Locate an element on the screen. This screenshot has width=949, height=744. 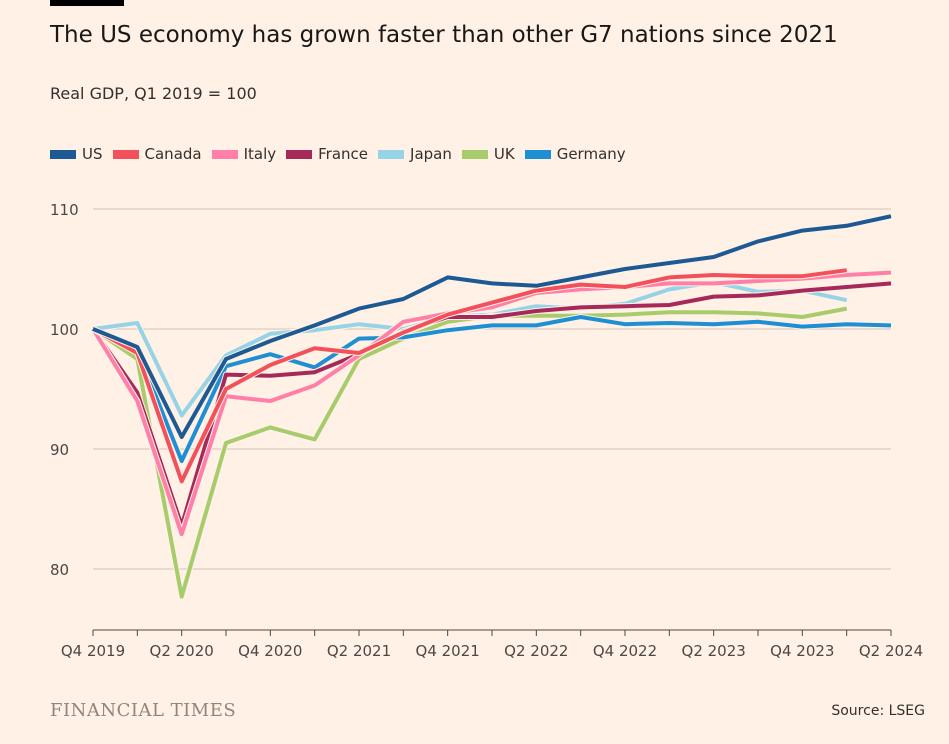
legend-item-us: US is located at coordinates (76, 154).